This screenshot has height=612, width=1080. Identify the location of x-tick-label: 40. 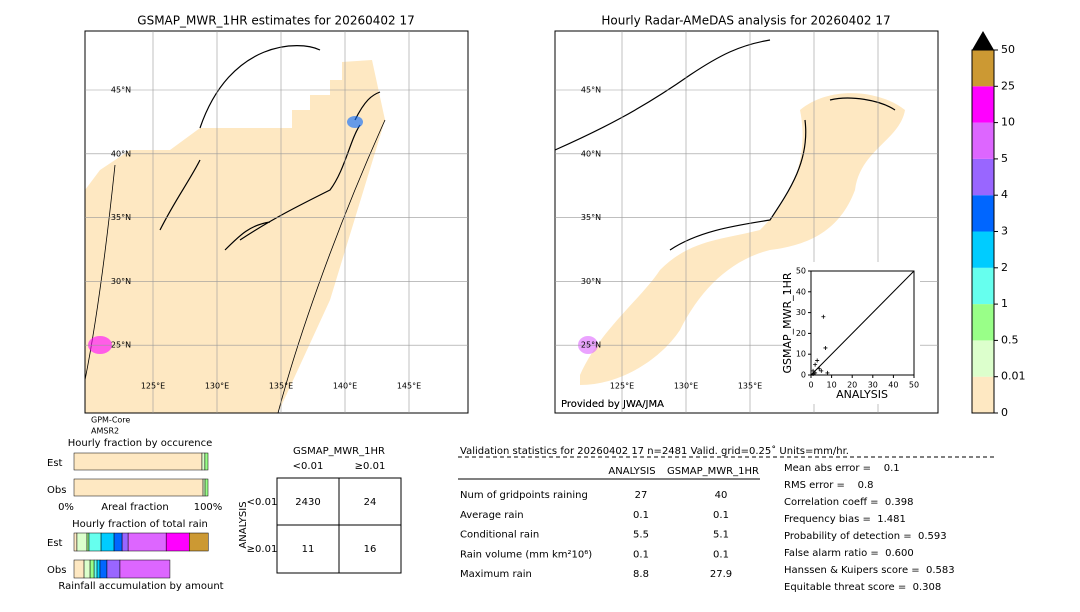
(893, 385).